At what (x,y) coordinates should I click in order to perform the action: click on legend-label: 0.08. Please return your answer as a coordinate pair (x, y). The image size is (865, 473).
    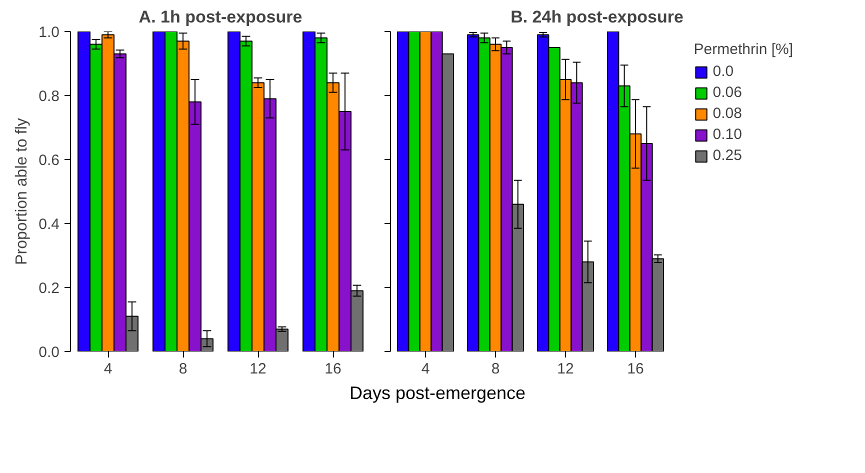
    Looking at the image, I should click on (727, 113).